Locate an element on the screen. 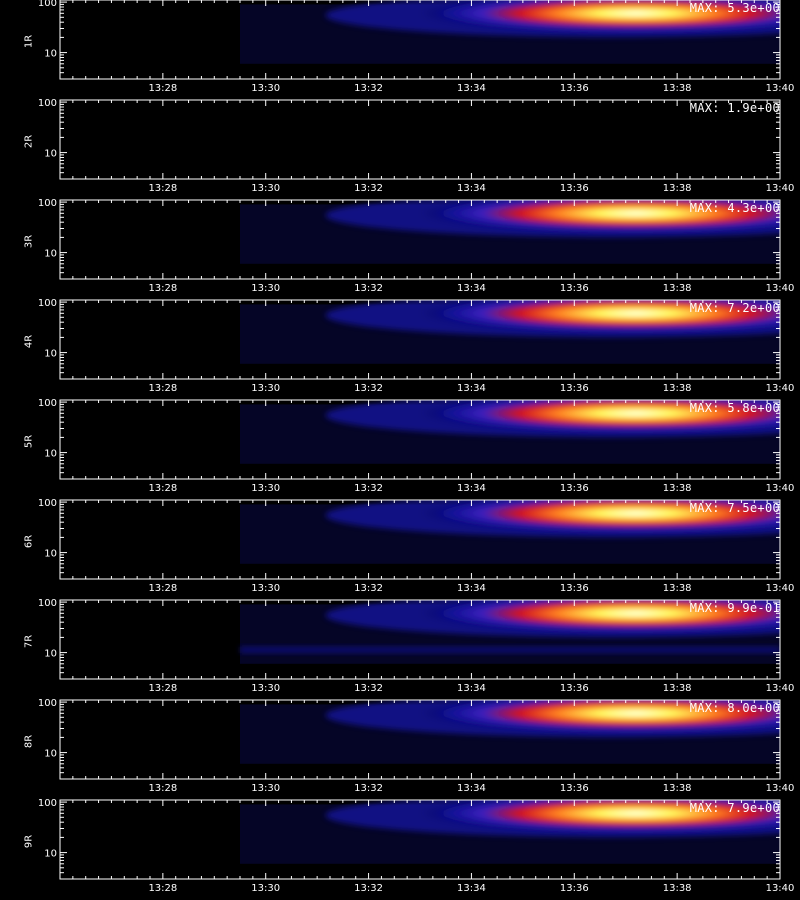  emission-core-4R is located at coordinates (600, 317).